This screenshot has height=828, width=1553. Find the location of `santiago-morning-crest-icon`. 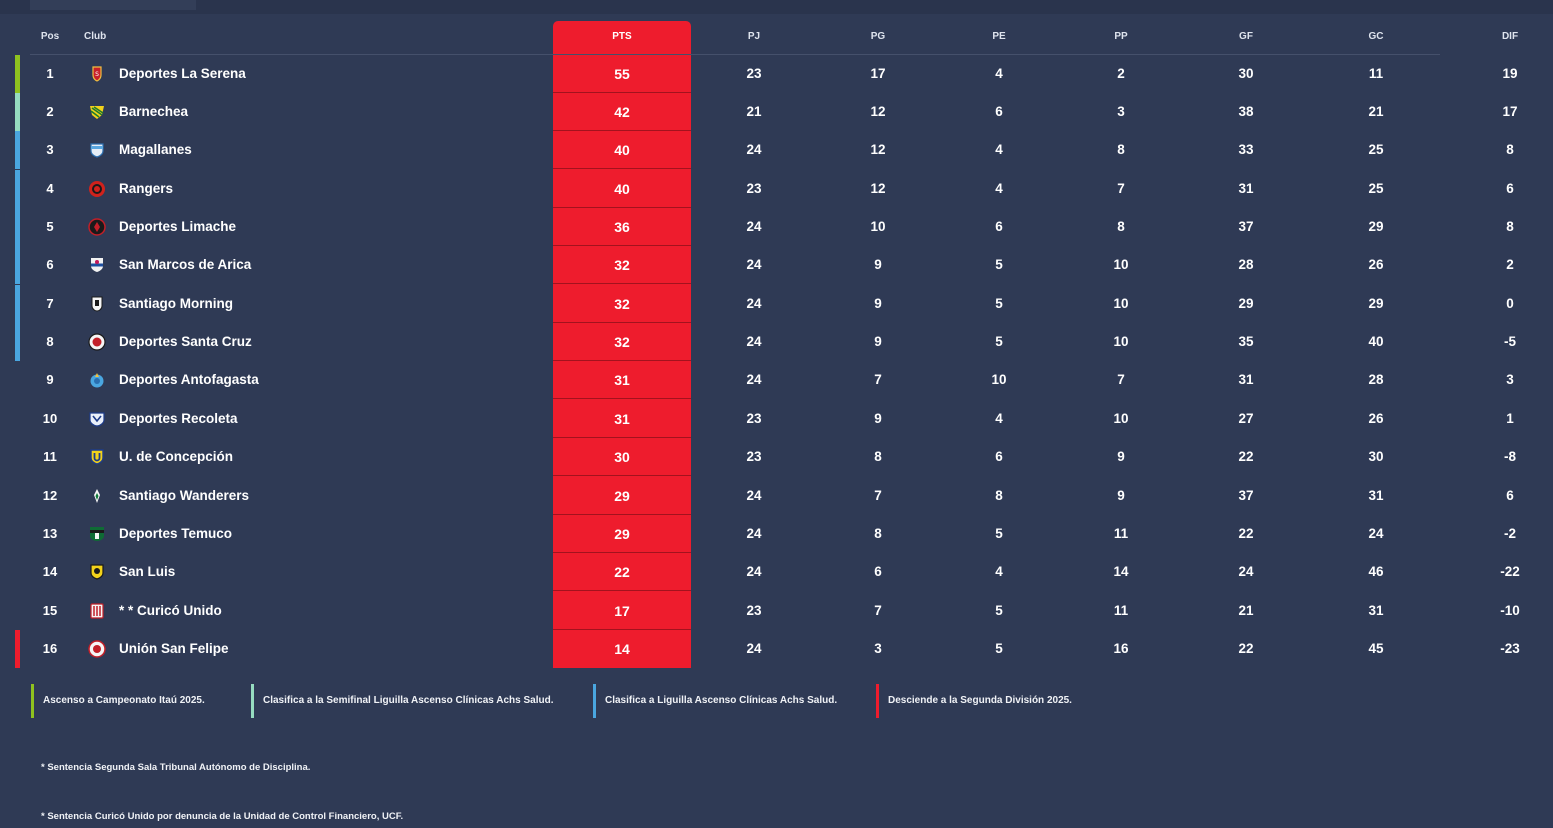

santiago-morning-crest-icon is located at coordinates (97, 304).